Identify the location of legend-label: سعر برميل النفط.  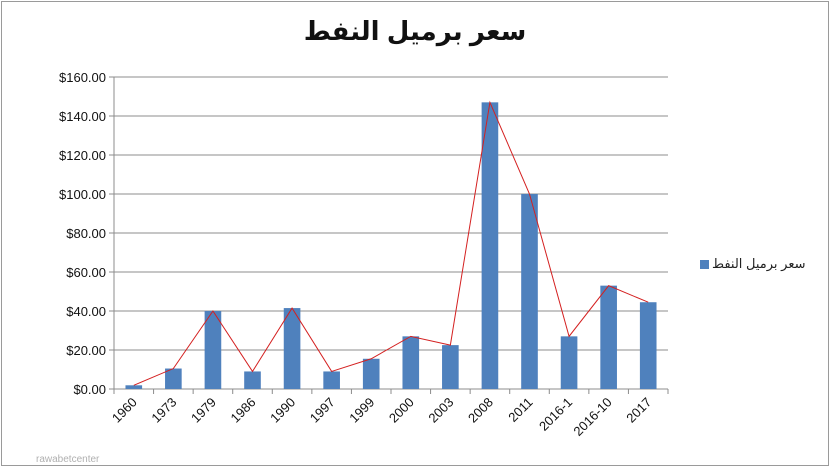
(759, 263).